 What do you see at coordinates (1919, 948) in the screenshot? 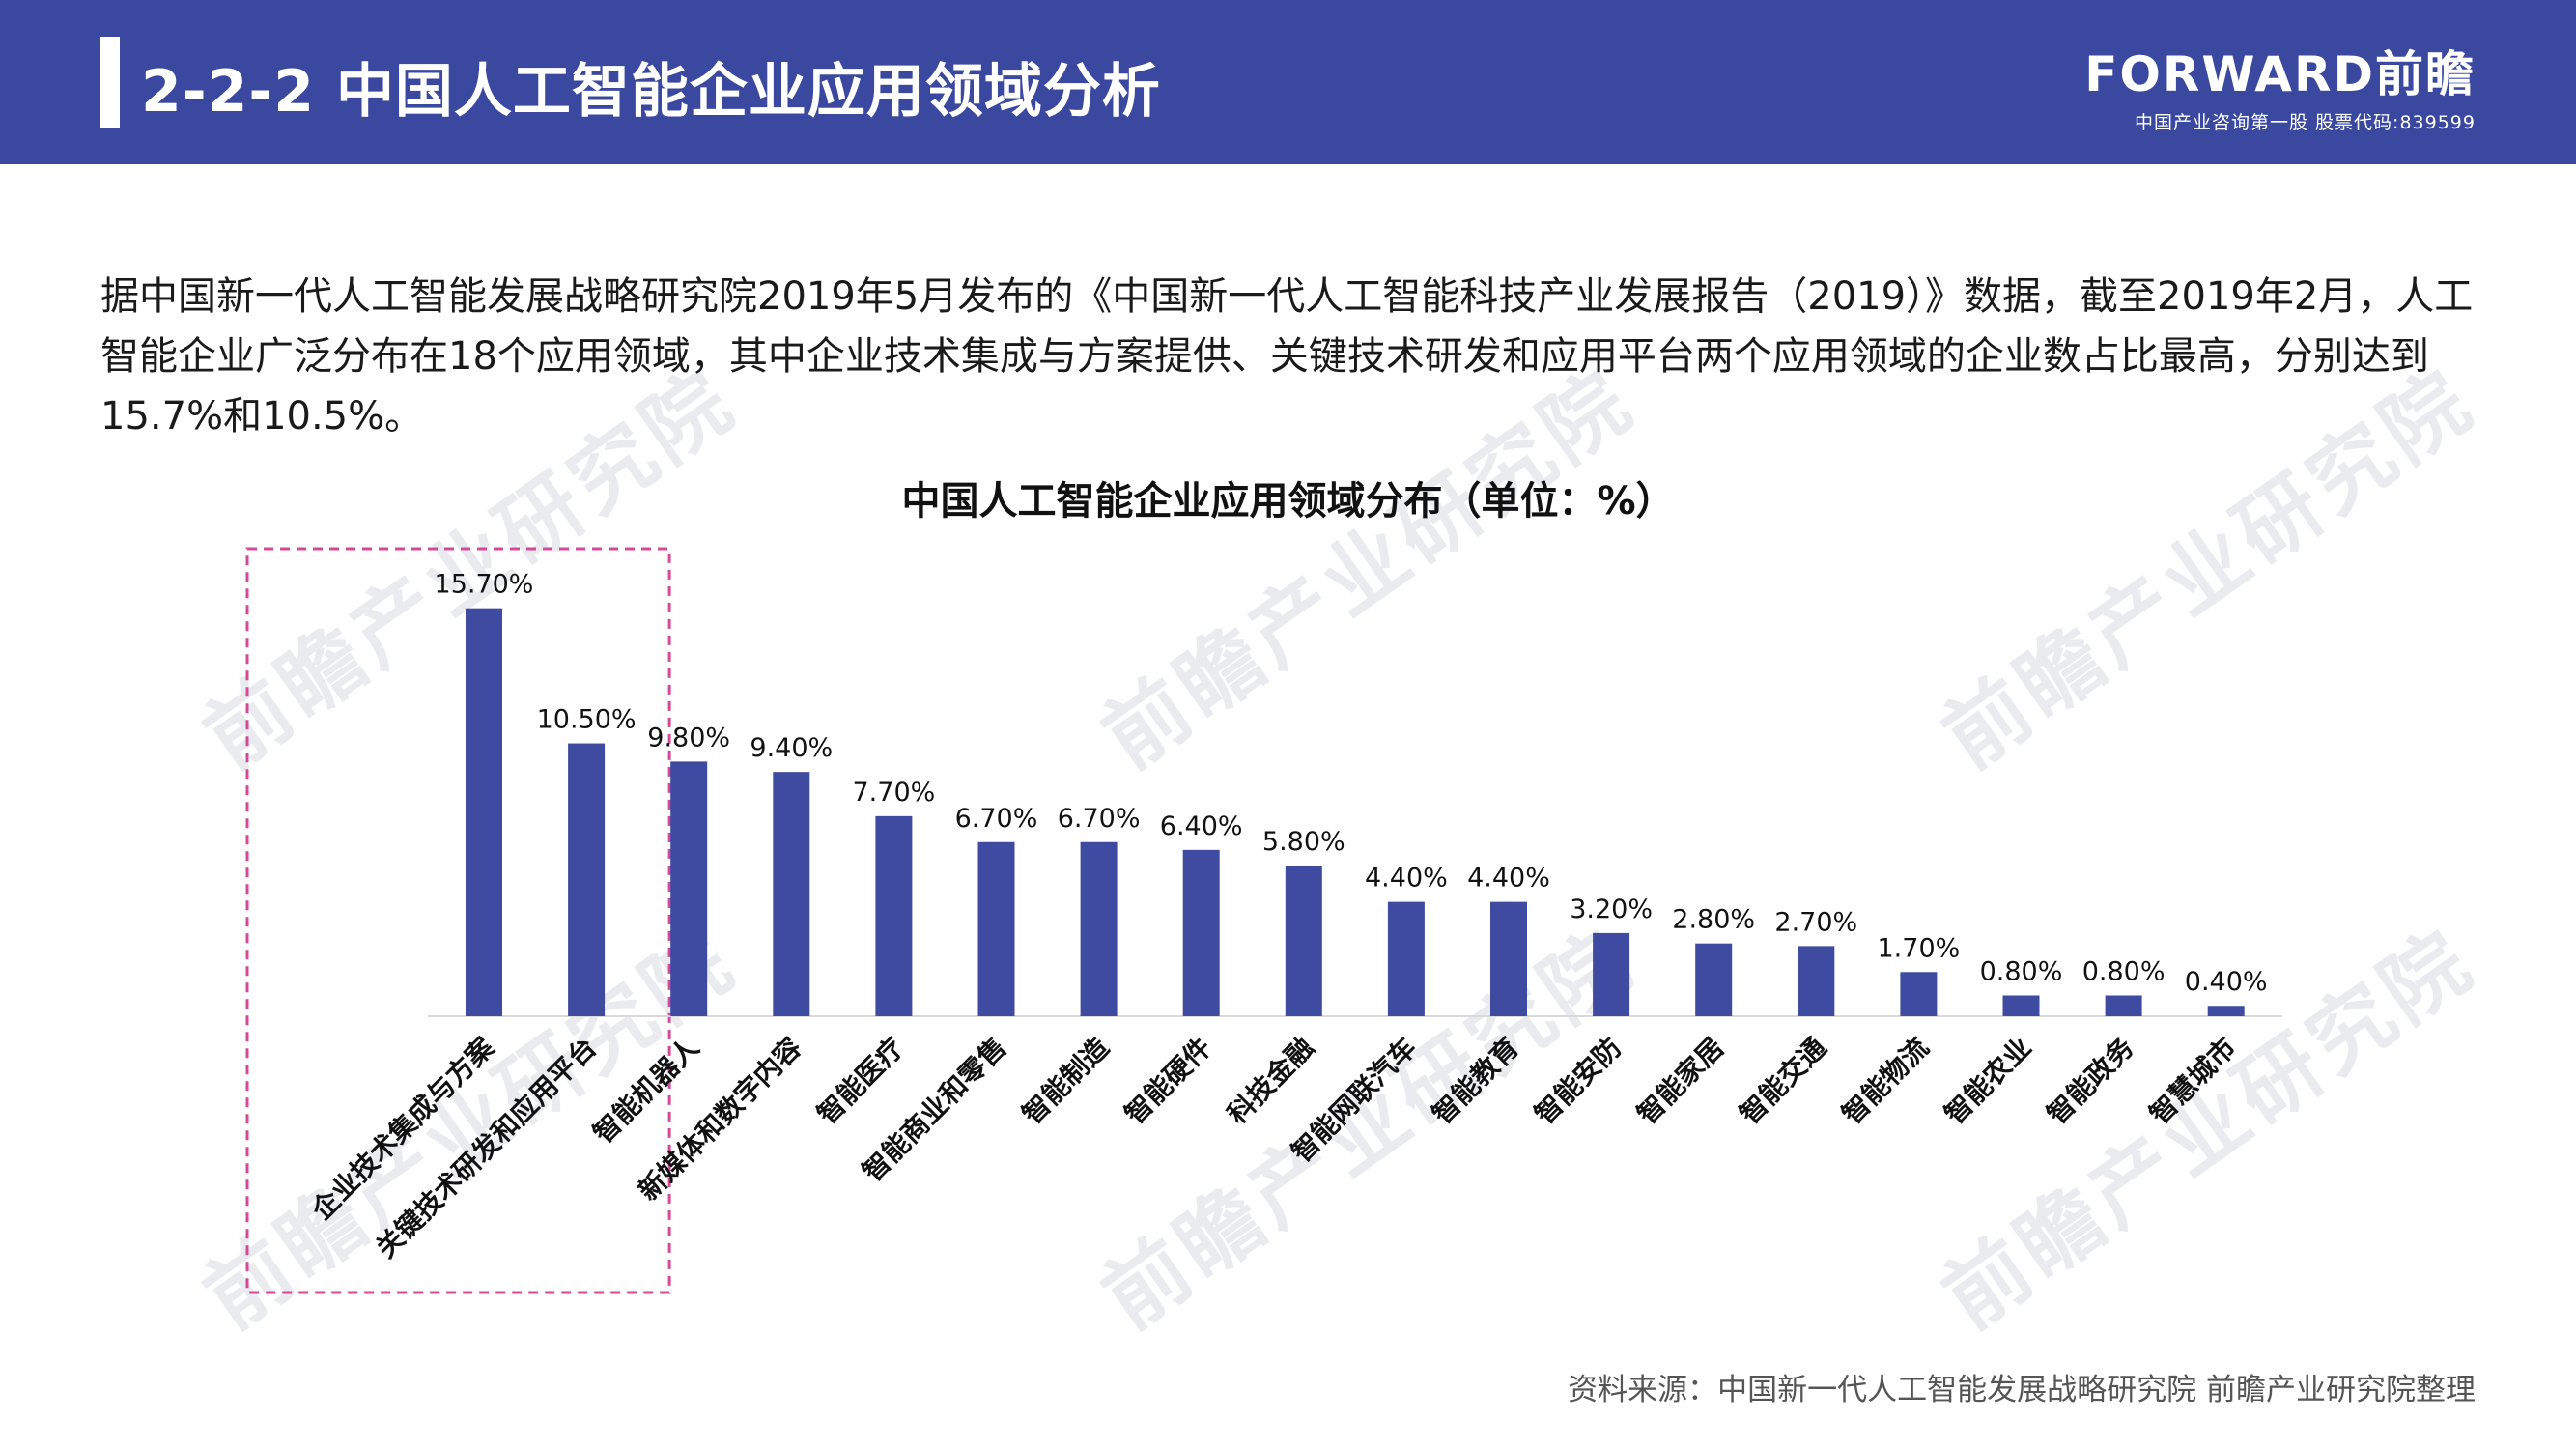
I see `value-label: 1.70%` at bounding box center [1919, 948].